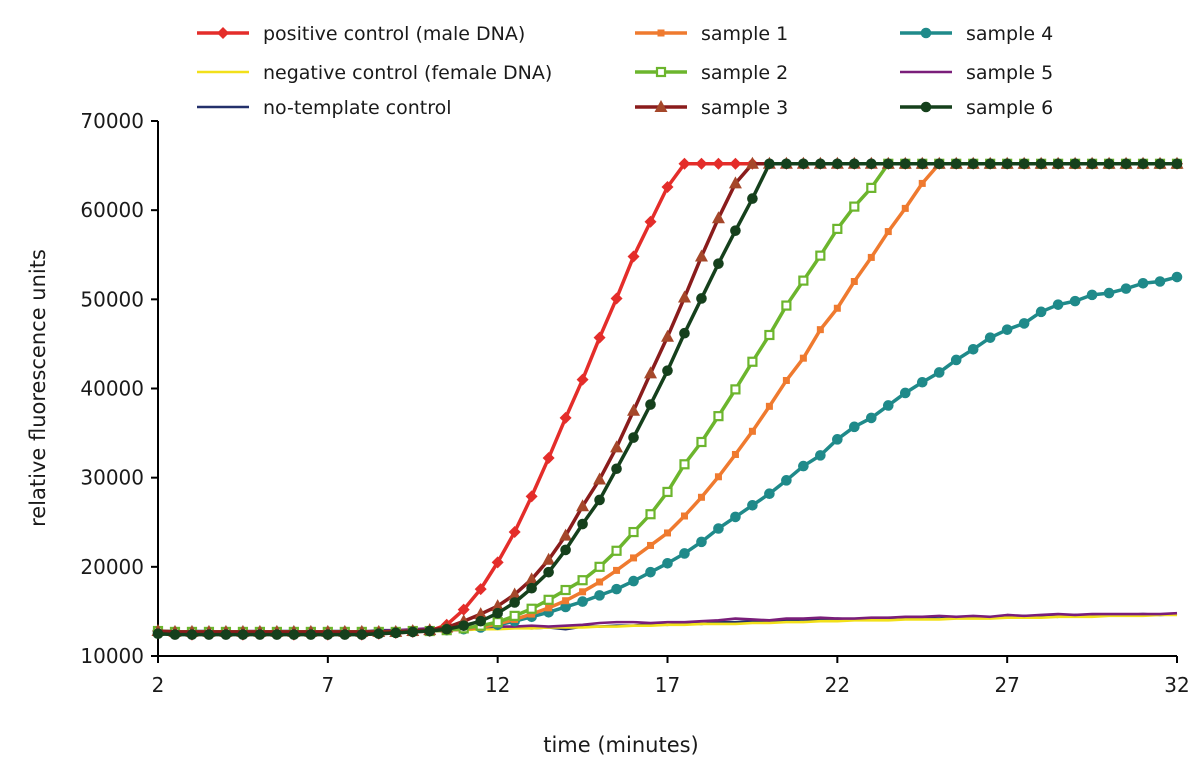  Describe the element at coordinates (837, 685) in the screenshot. I see `x-tick-label: 22` at that location.